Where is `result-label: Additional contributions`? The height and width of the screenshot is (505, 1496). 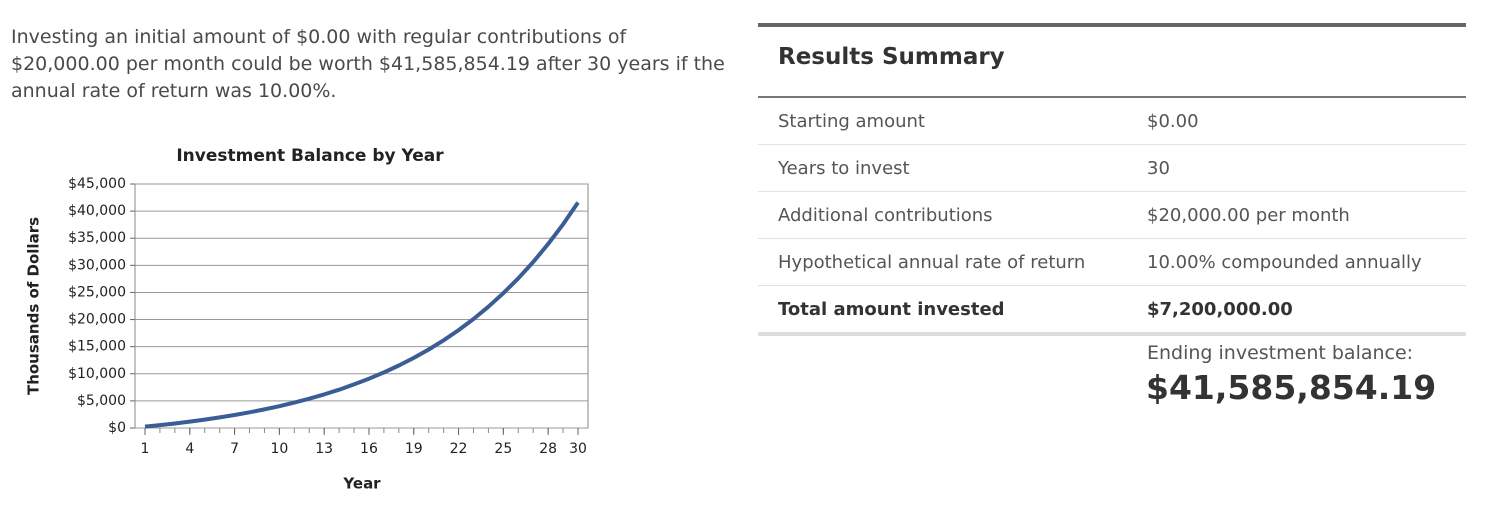
result-label: Additional contributions is located at coordinates (885, 215).